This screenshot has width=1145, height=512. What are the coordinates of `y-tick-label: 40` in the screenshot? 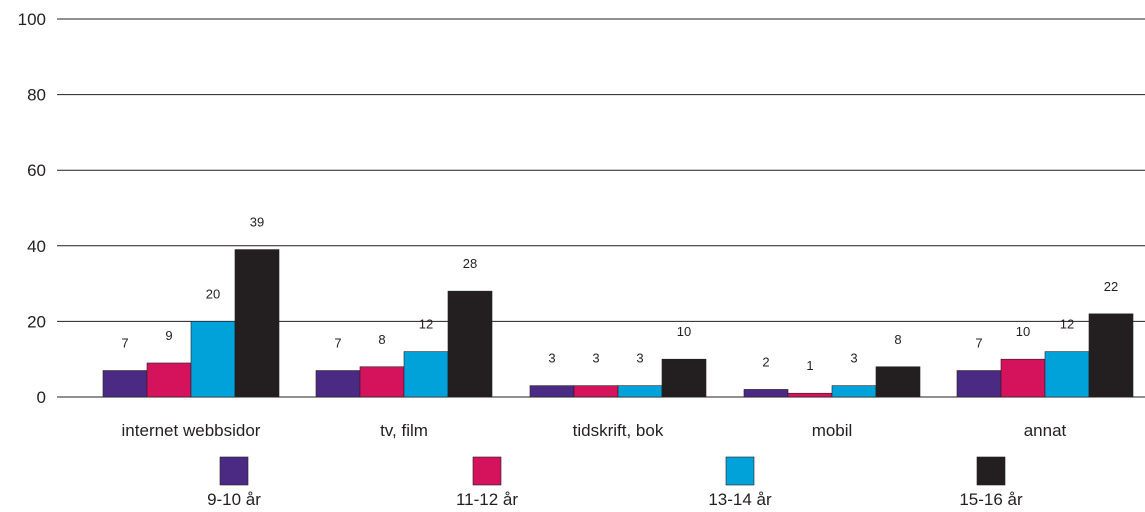 It's located at (36, 246).